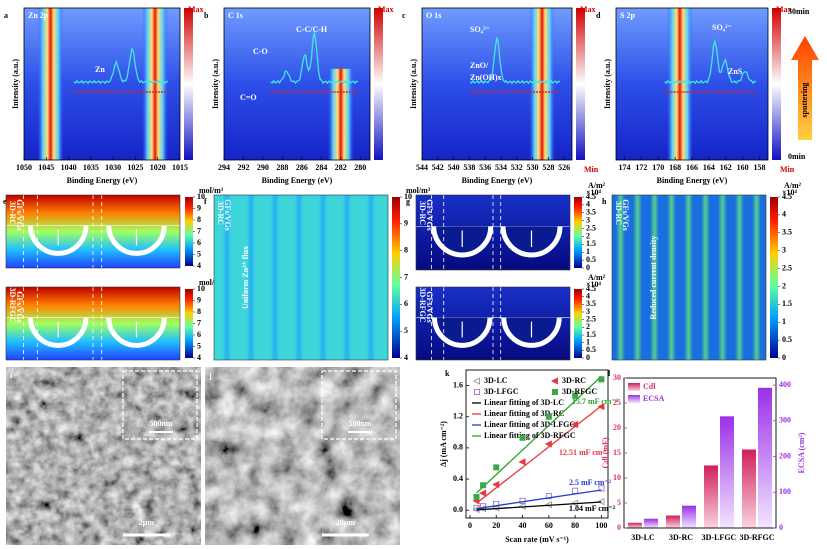 The image size is (827, 549). What do you see at coordinates (787, 169) in the screenshot?
I see `colorbar-label: Min` at bounding box center [787, 169].